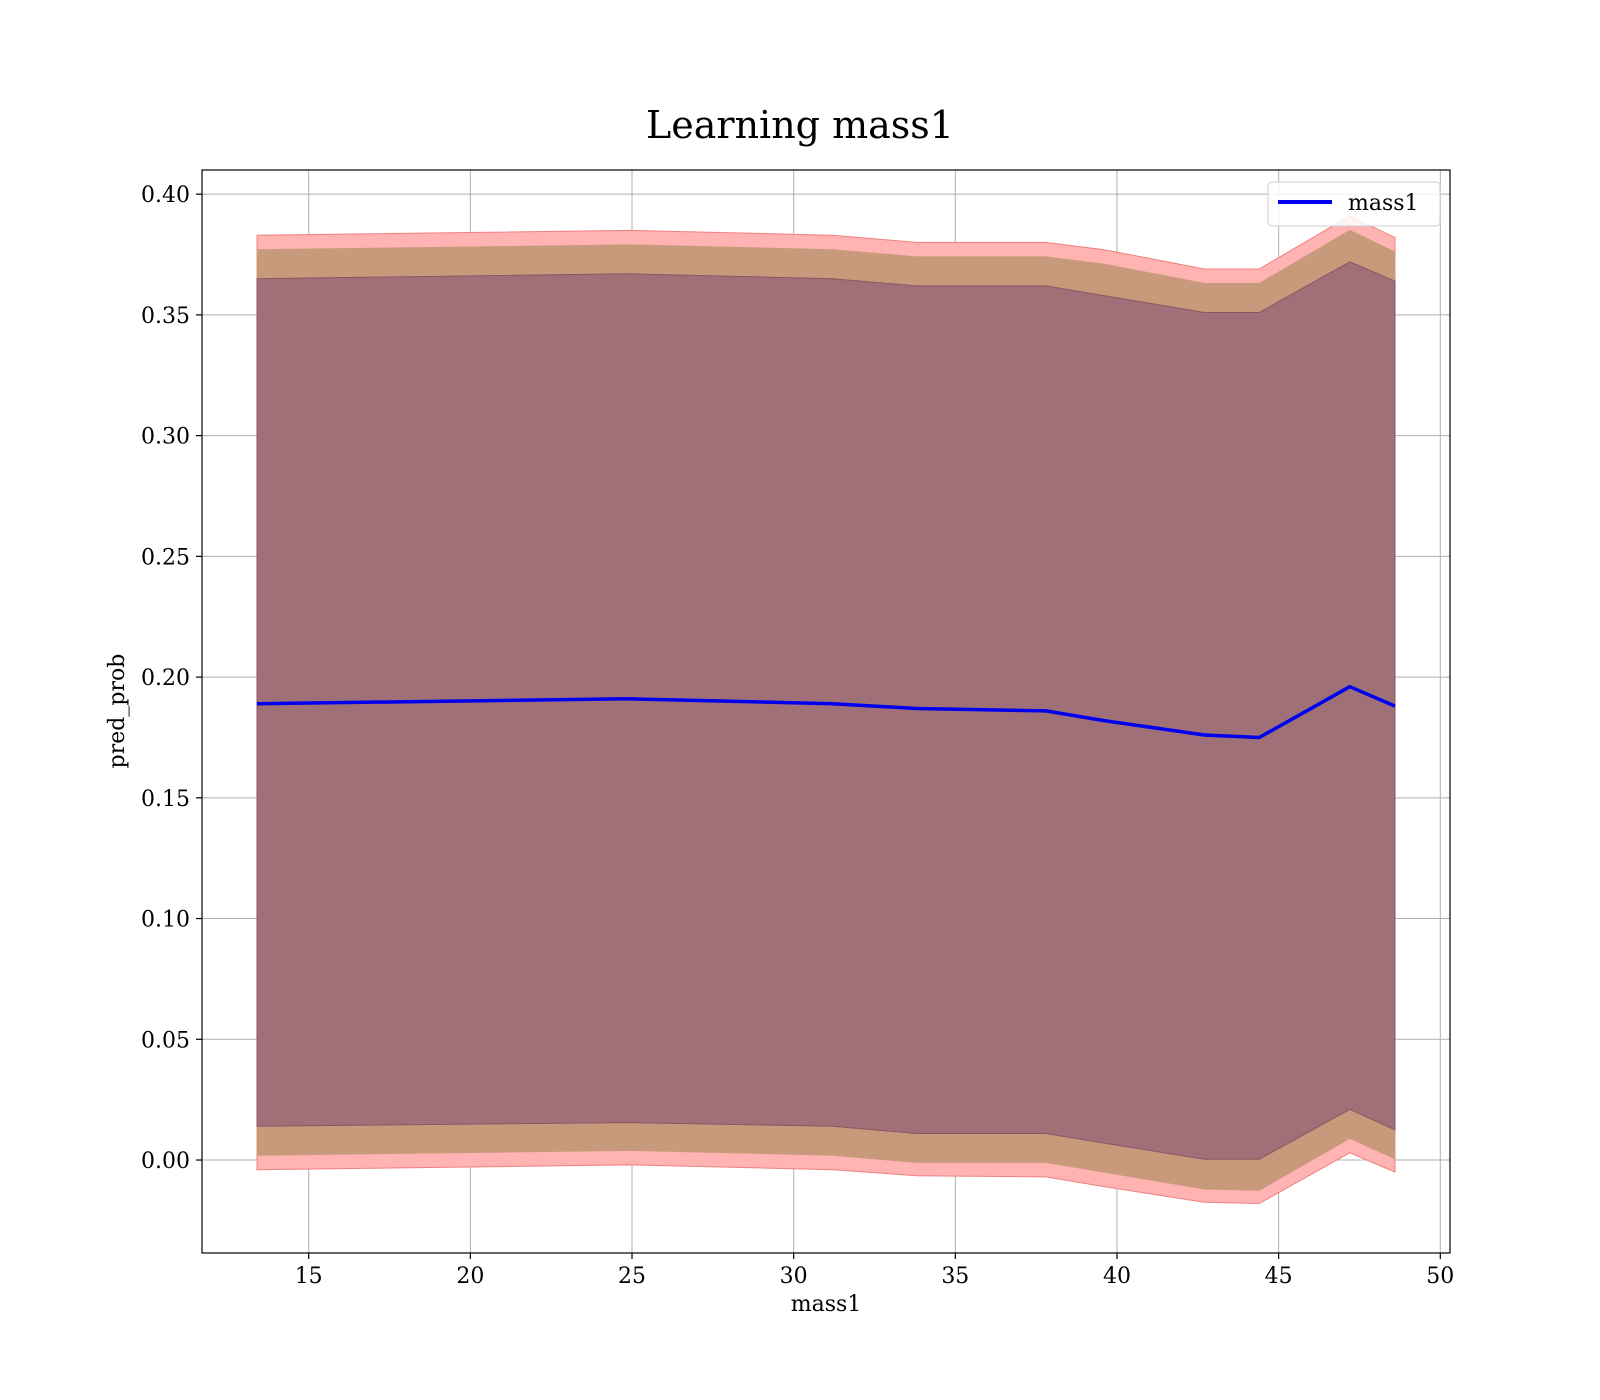 The image size is (1600, 1400). Describe the element at coordinates (165, 195) in the screenshot. I see `y-tick-label: 0.40` at that location.